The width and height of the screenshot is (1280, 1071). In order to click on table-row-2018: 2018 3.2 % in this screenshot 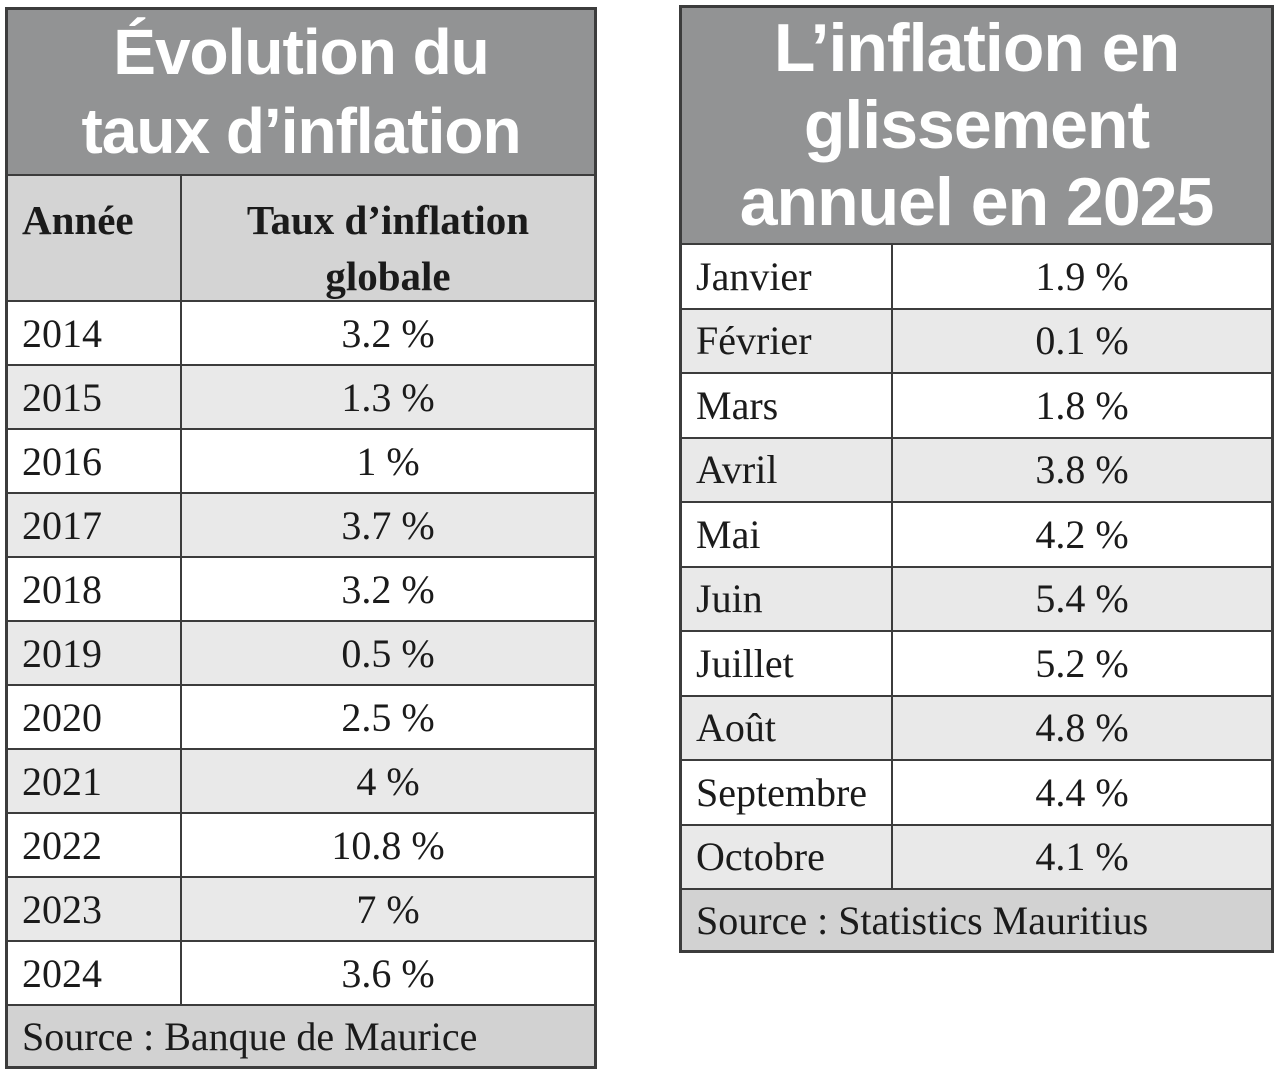, I will do `click(301, 588)`.